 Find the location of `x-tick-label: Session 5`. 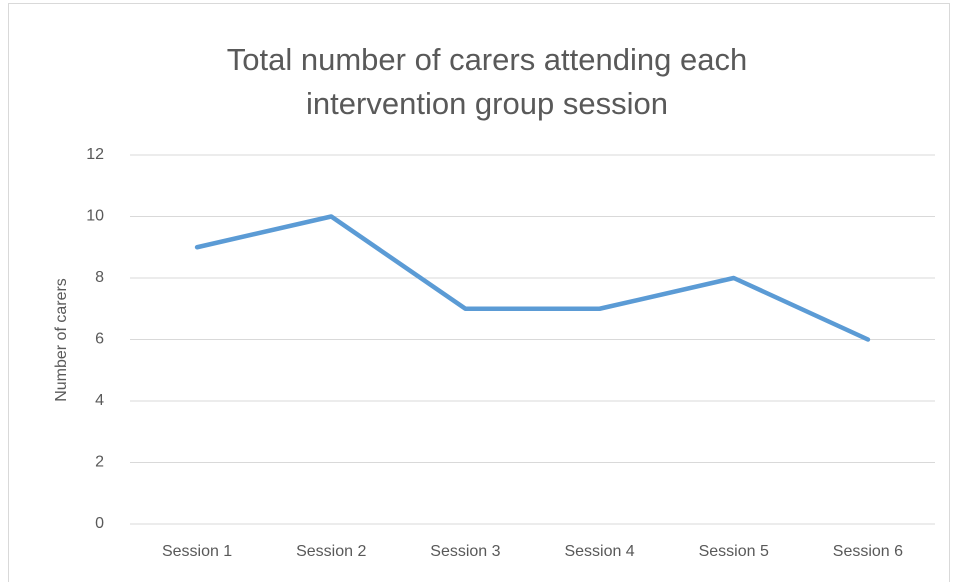

x-tick-label: Session 5 is located at coordinates (734, 551).